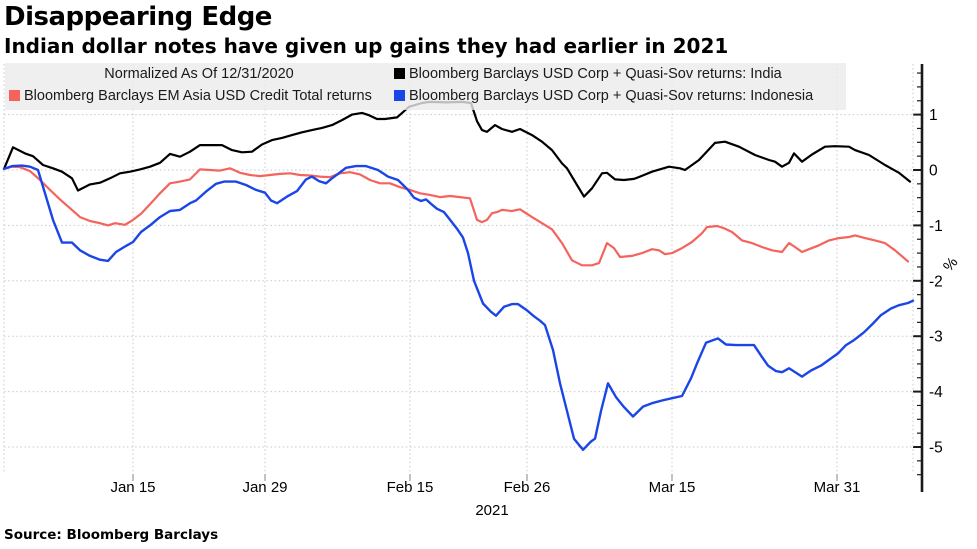  I want to click on y-tick-label: -3, so click(936, 337).